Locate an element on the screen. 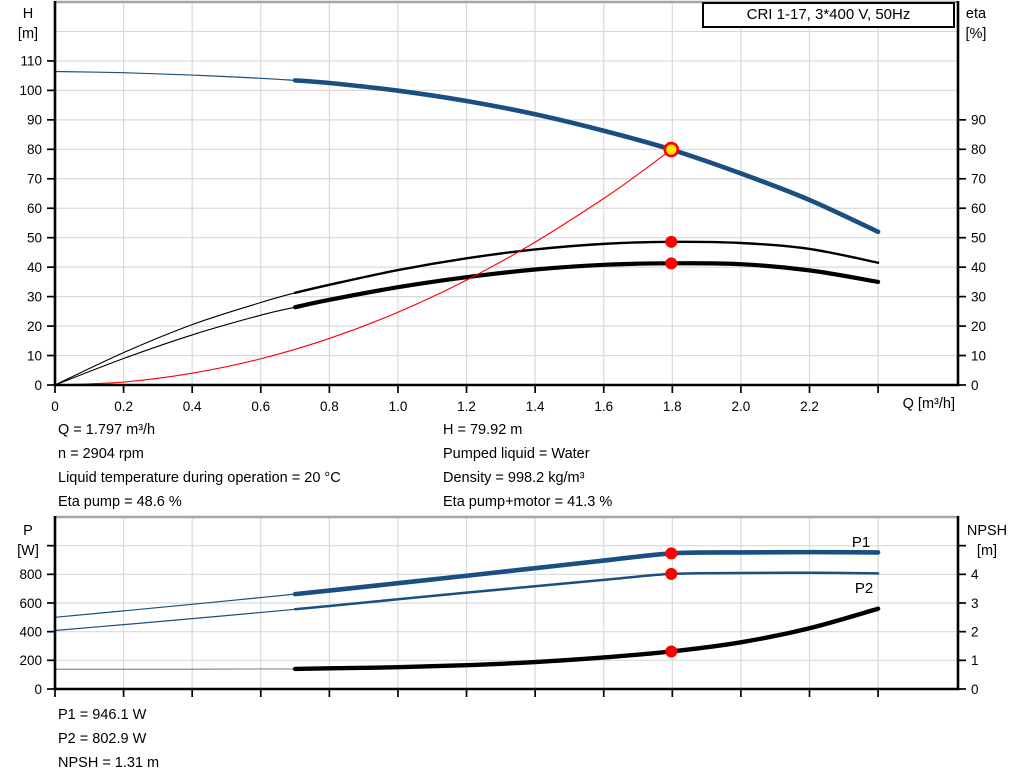  x-tick-label: 0.4 is located at coordinates (192, 406).